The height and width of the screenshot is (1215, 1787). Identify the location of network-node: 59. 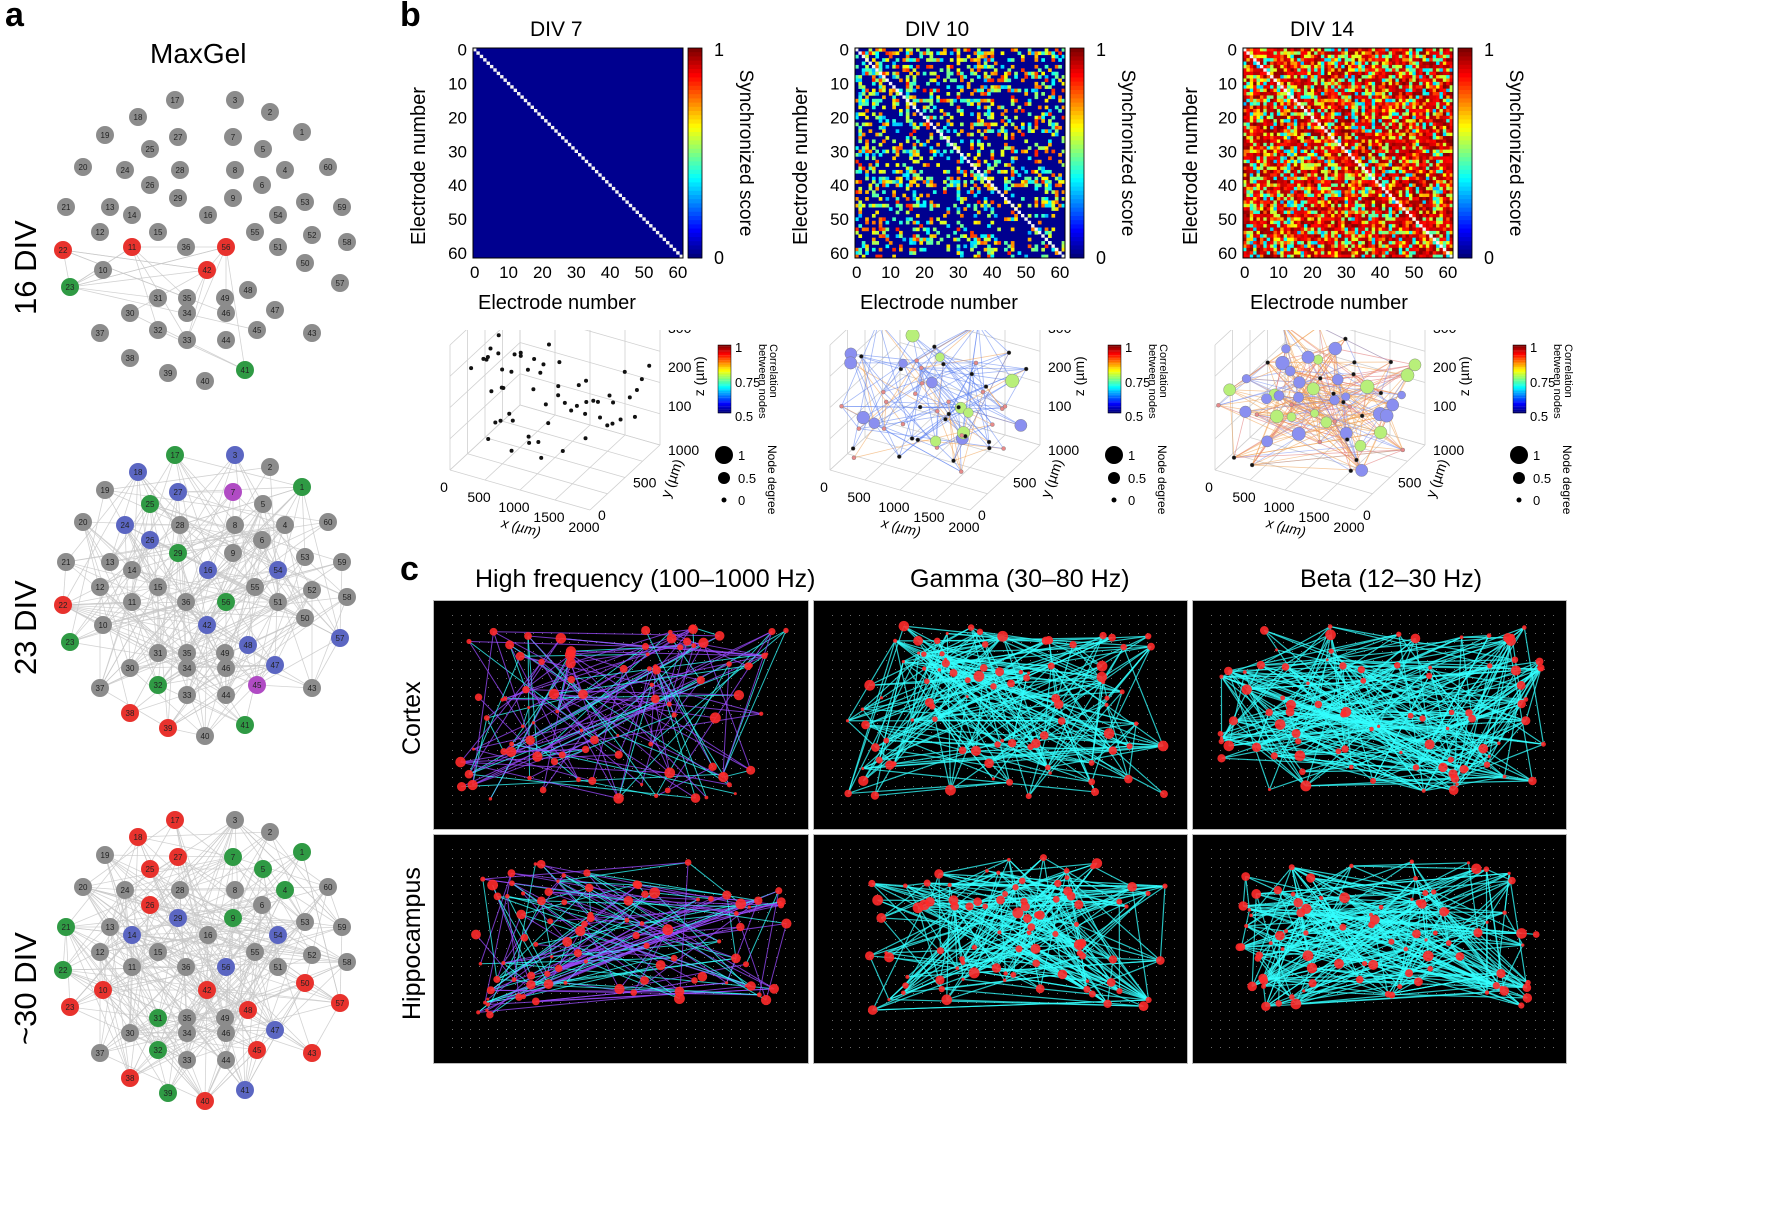
(342, 207).